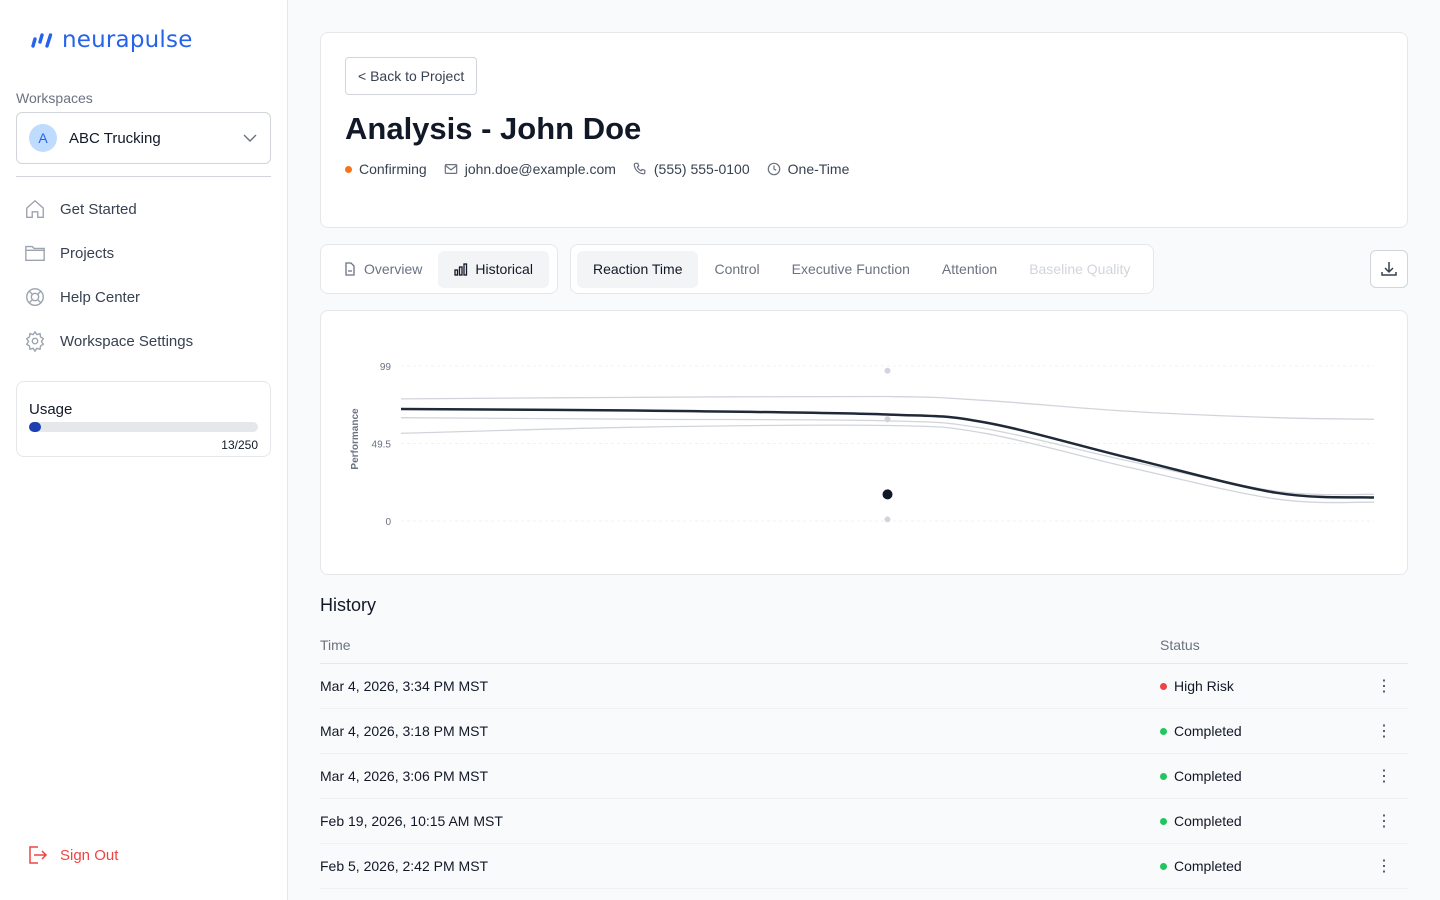 The width and height of the screenshot is (1440, 900). What do you see at coordinates (969, 269) in the screenshot?
I see `tab-attention: Attention` at bounding box center [969, 269].